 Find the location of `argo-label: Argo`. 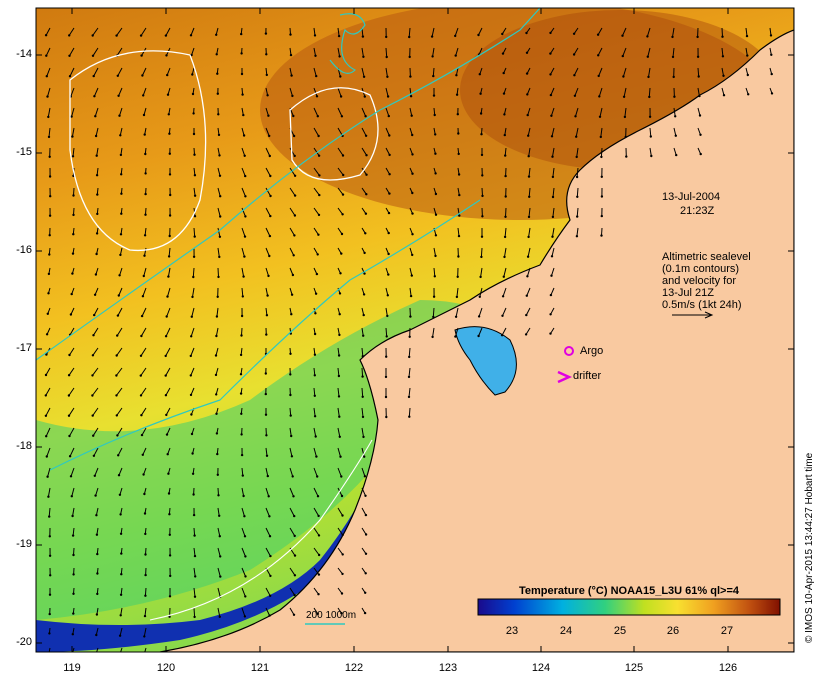

argo-label: Argo is located at coordinates (592, 351).